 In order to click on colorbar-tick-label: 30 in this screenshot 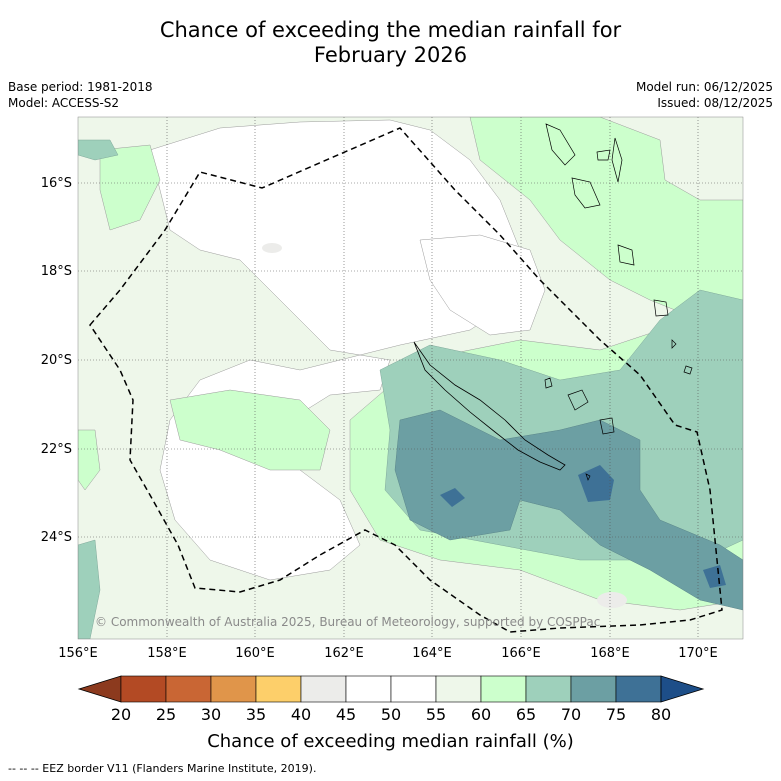, I will do `click(211, 714)`.